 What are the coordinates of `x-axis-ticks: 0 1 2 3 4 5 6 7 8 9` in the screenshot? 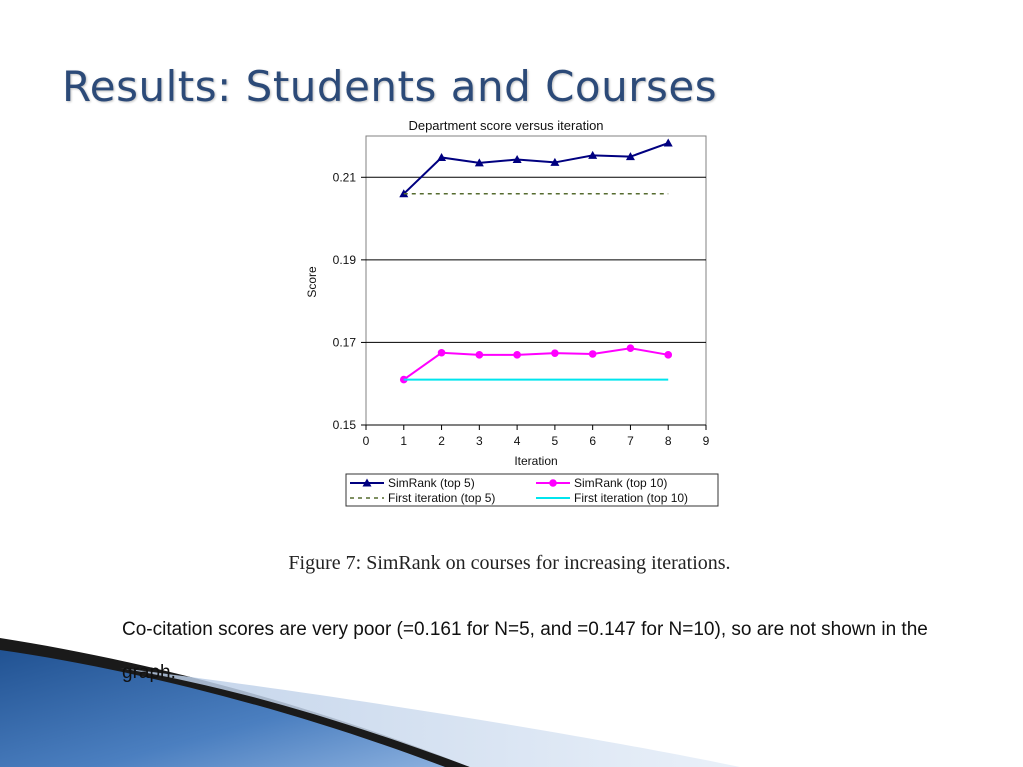 It's located at (536, 436).